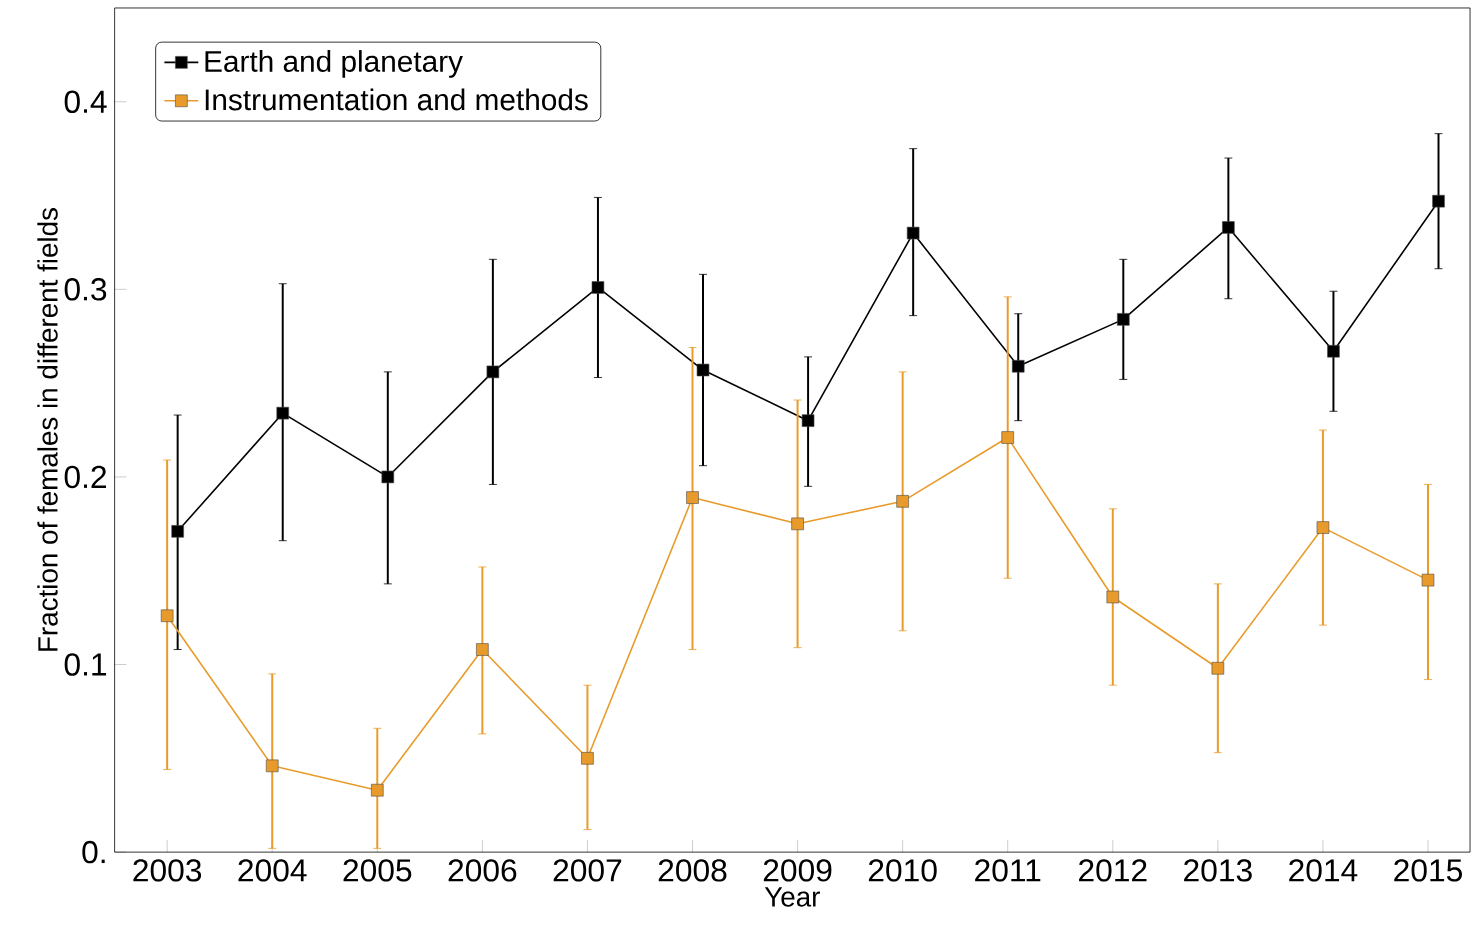 The image size is (1475, 945). I want to click on y-tick-label: 0.1, so click(85, 664).